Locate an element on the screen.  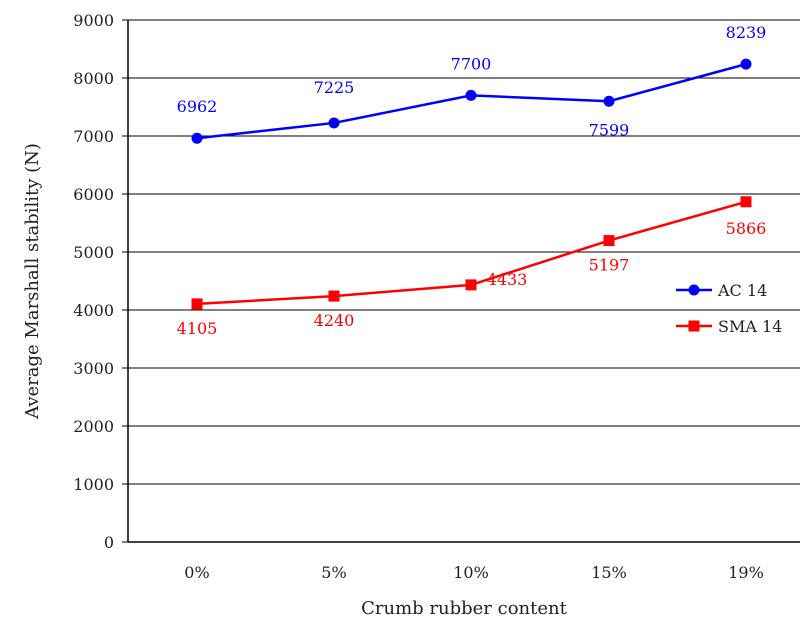
y-tick-label: 4000 is located at coordinates (93, 310).